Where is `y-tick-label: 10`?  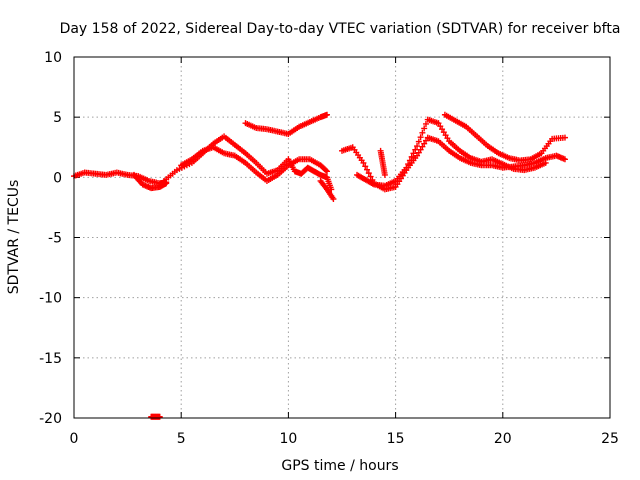 y-tick-label: 10 is located at coordinates (53, 58).